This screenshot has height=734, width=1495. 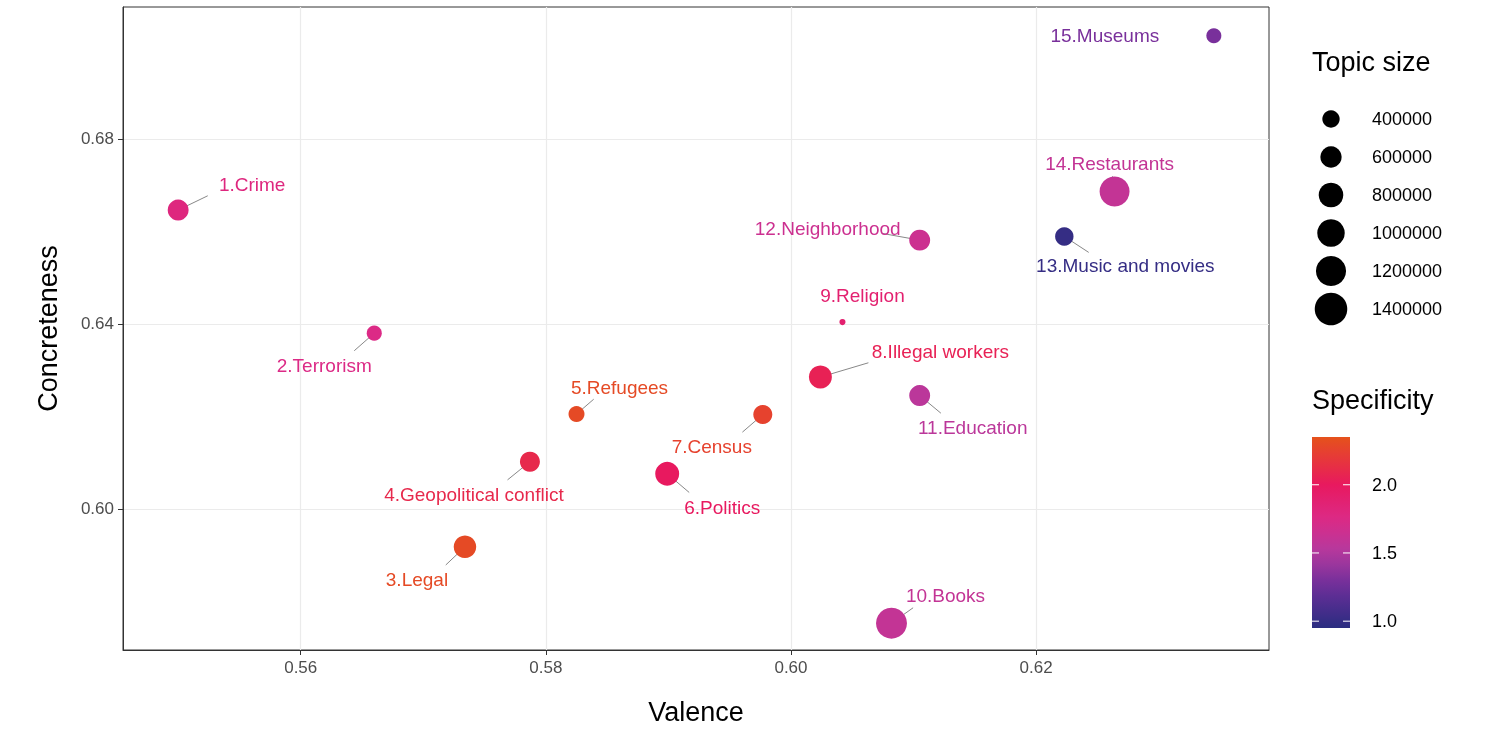 I want to click on annotation: 10.Books, so click(x=945, y=595).